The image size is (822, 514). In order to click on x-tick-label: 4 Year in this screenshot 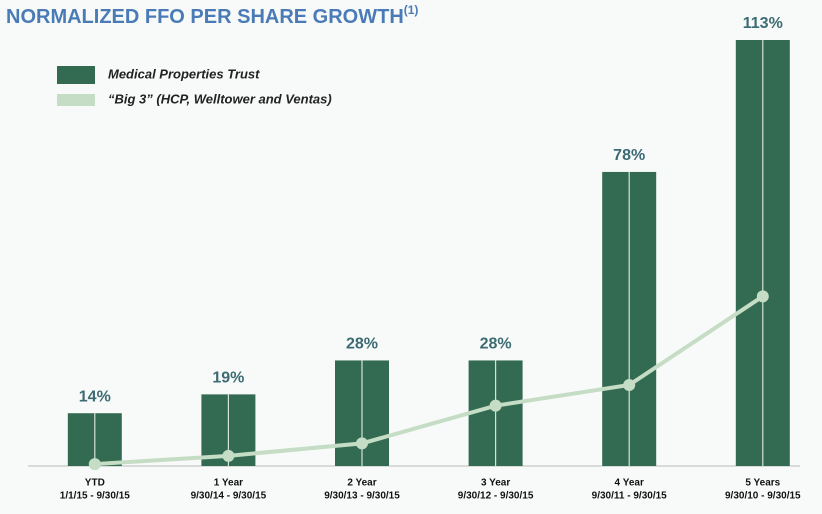, I will do `click(629, 483)`.